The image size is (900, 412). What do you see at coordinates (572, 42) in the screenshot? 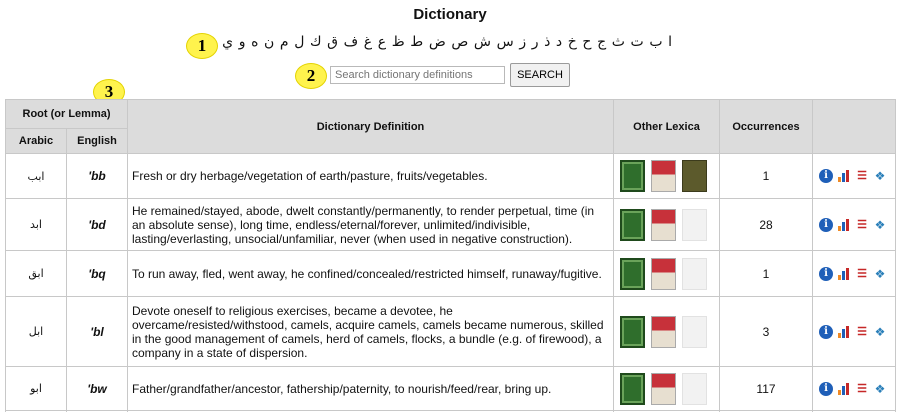
I see `alphabet-letter: خ` at bounding box center [572, 42].